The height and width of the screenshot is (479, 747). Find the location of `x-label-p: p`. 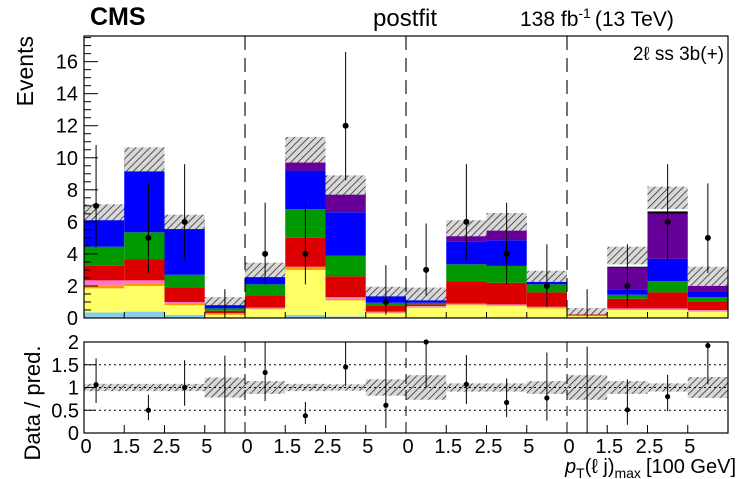

x-label-p: p is located at coordinates (570, 467).